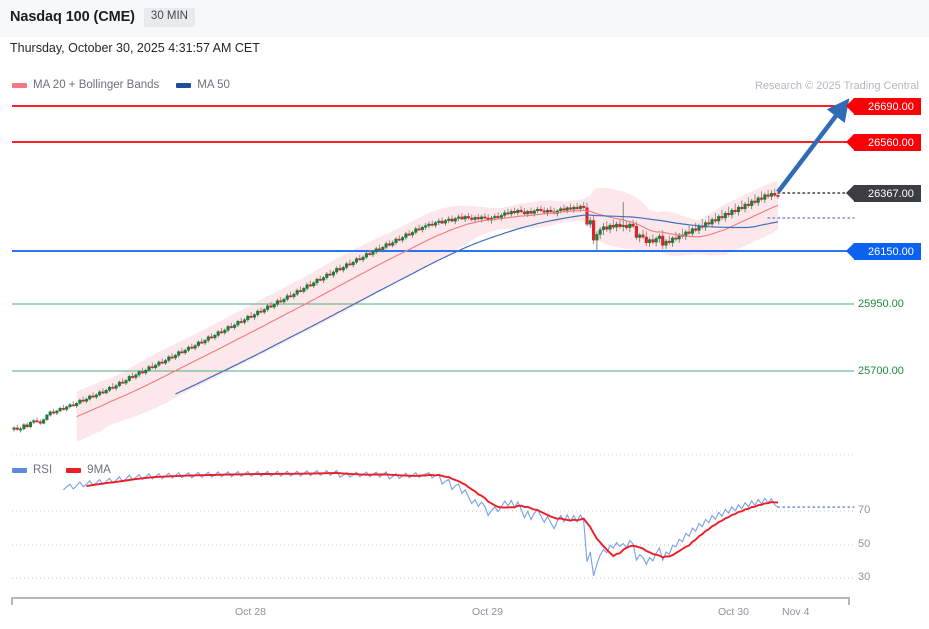 The height and width of the screenshot is (629, 929). What do you see at coordinates (864, 510) in the screenshot?
I see `rsi-tick-70: 70` at bounding box center [864, 510].